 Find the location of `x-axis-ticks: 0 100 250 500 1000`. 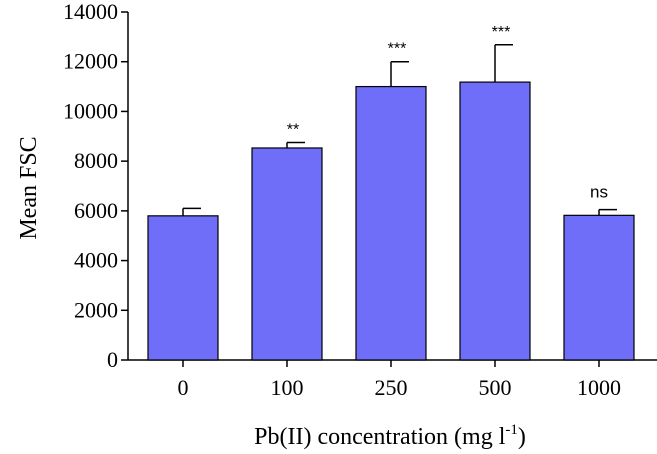

x-axis-ticks: 0 100 250 500 1000 is located at coordinates (399, 380).